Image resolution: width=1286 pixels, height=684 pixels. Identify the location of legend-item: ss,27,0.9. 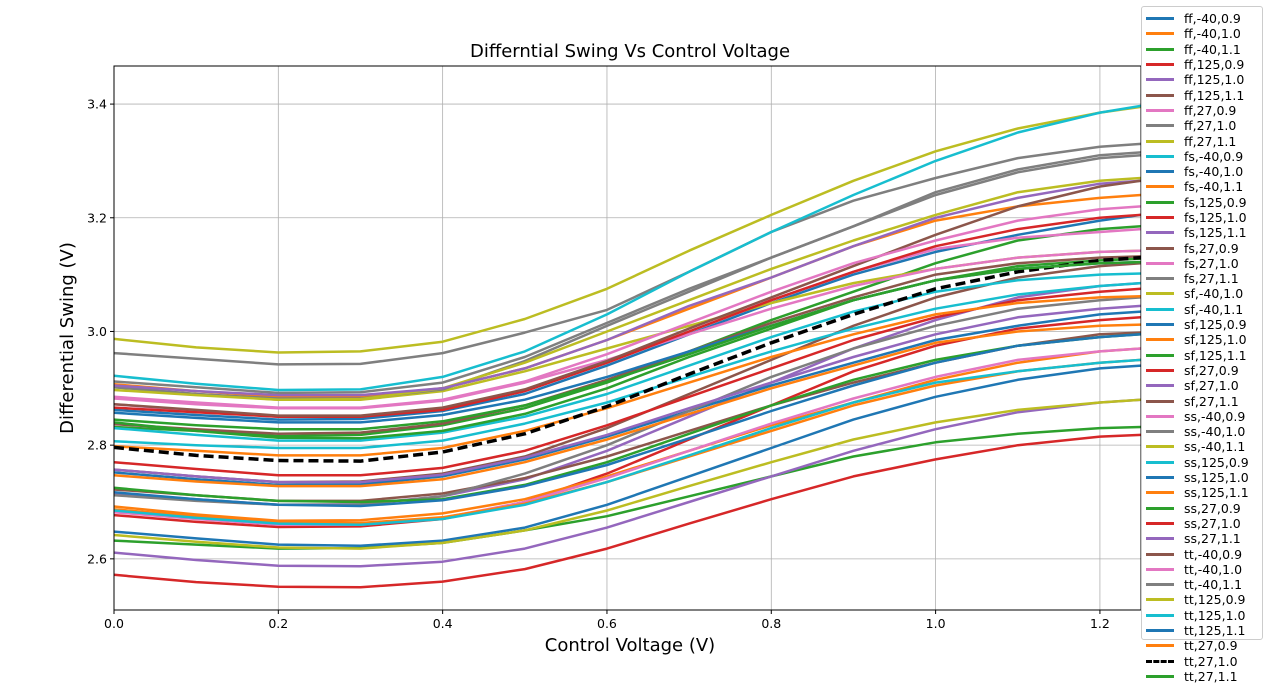
(1204, 508).